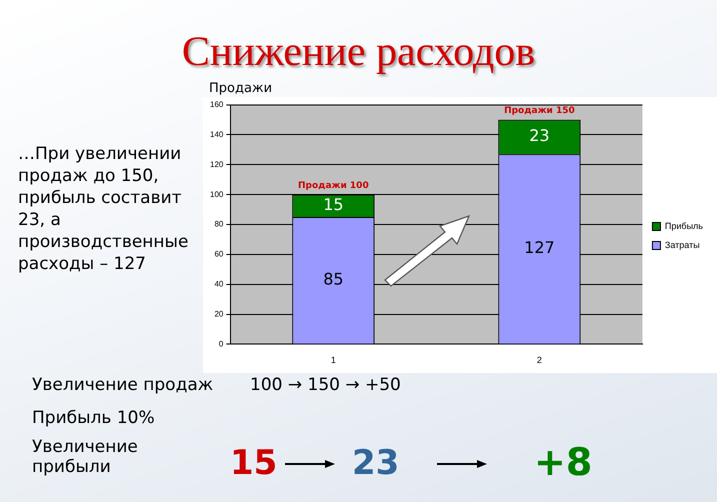  I want to click on chart-title: Снижение расходов, so click(358, 52).